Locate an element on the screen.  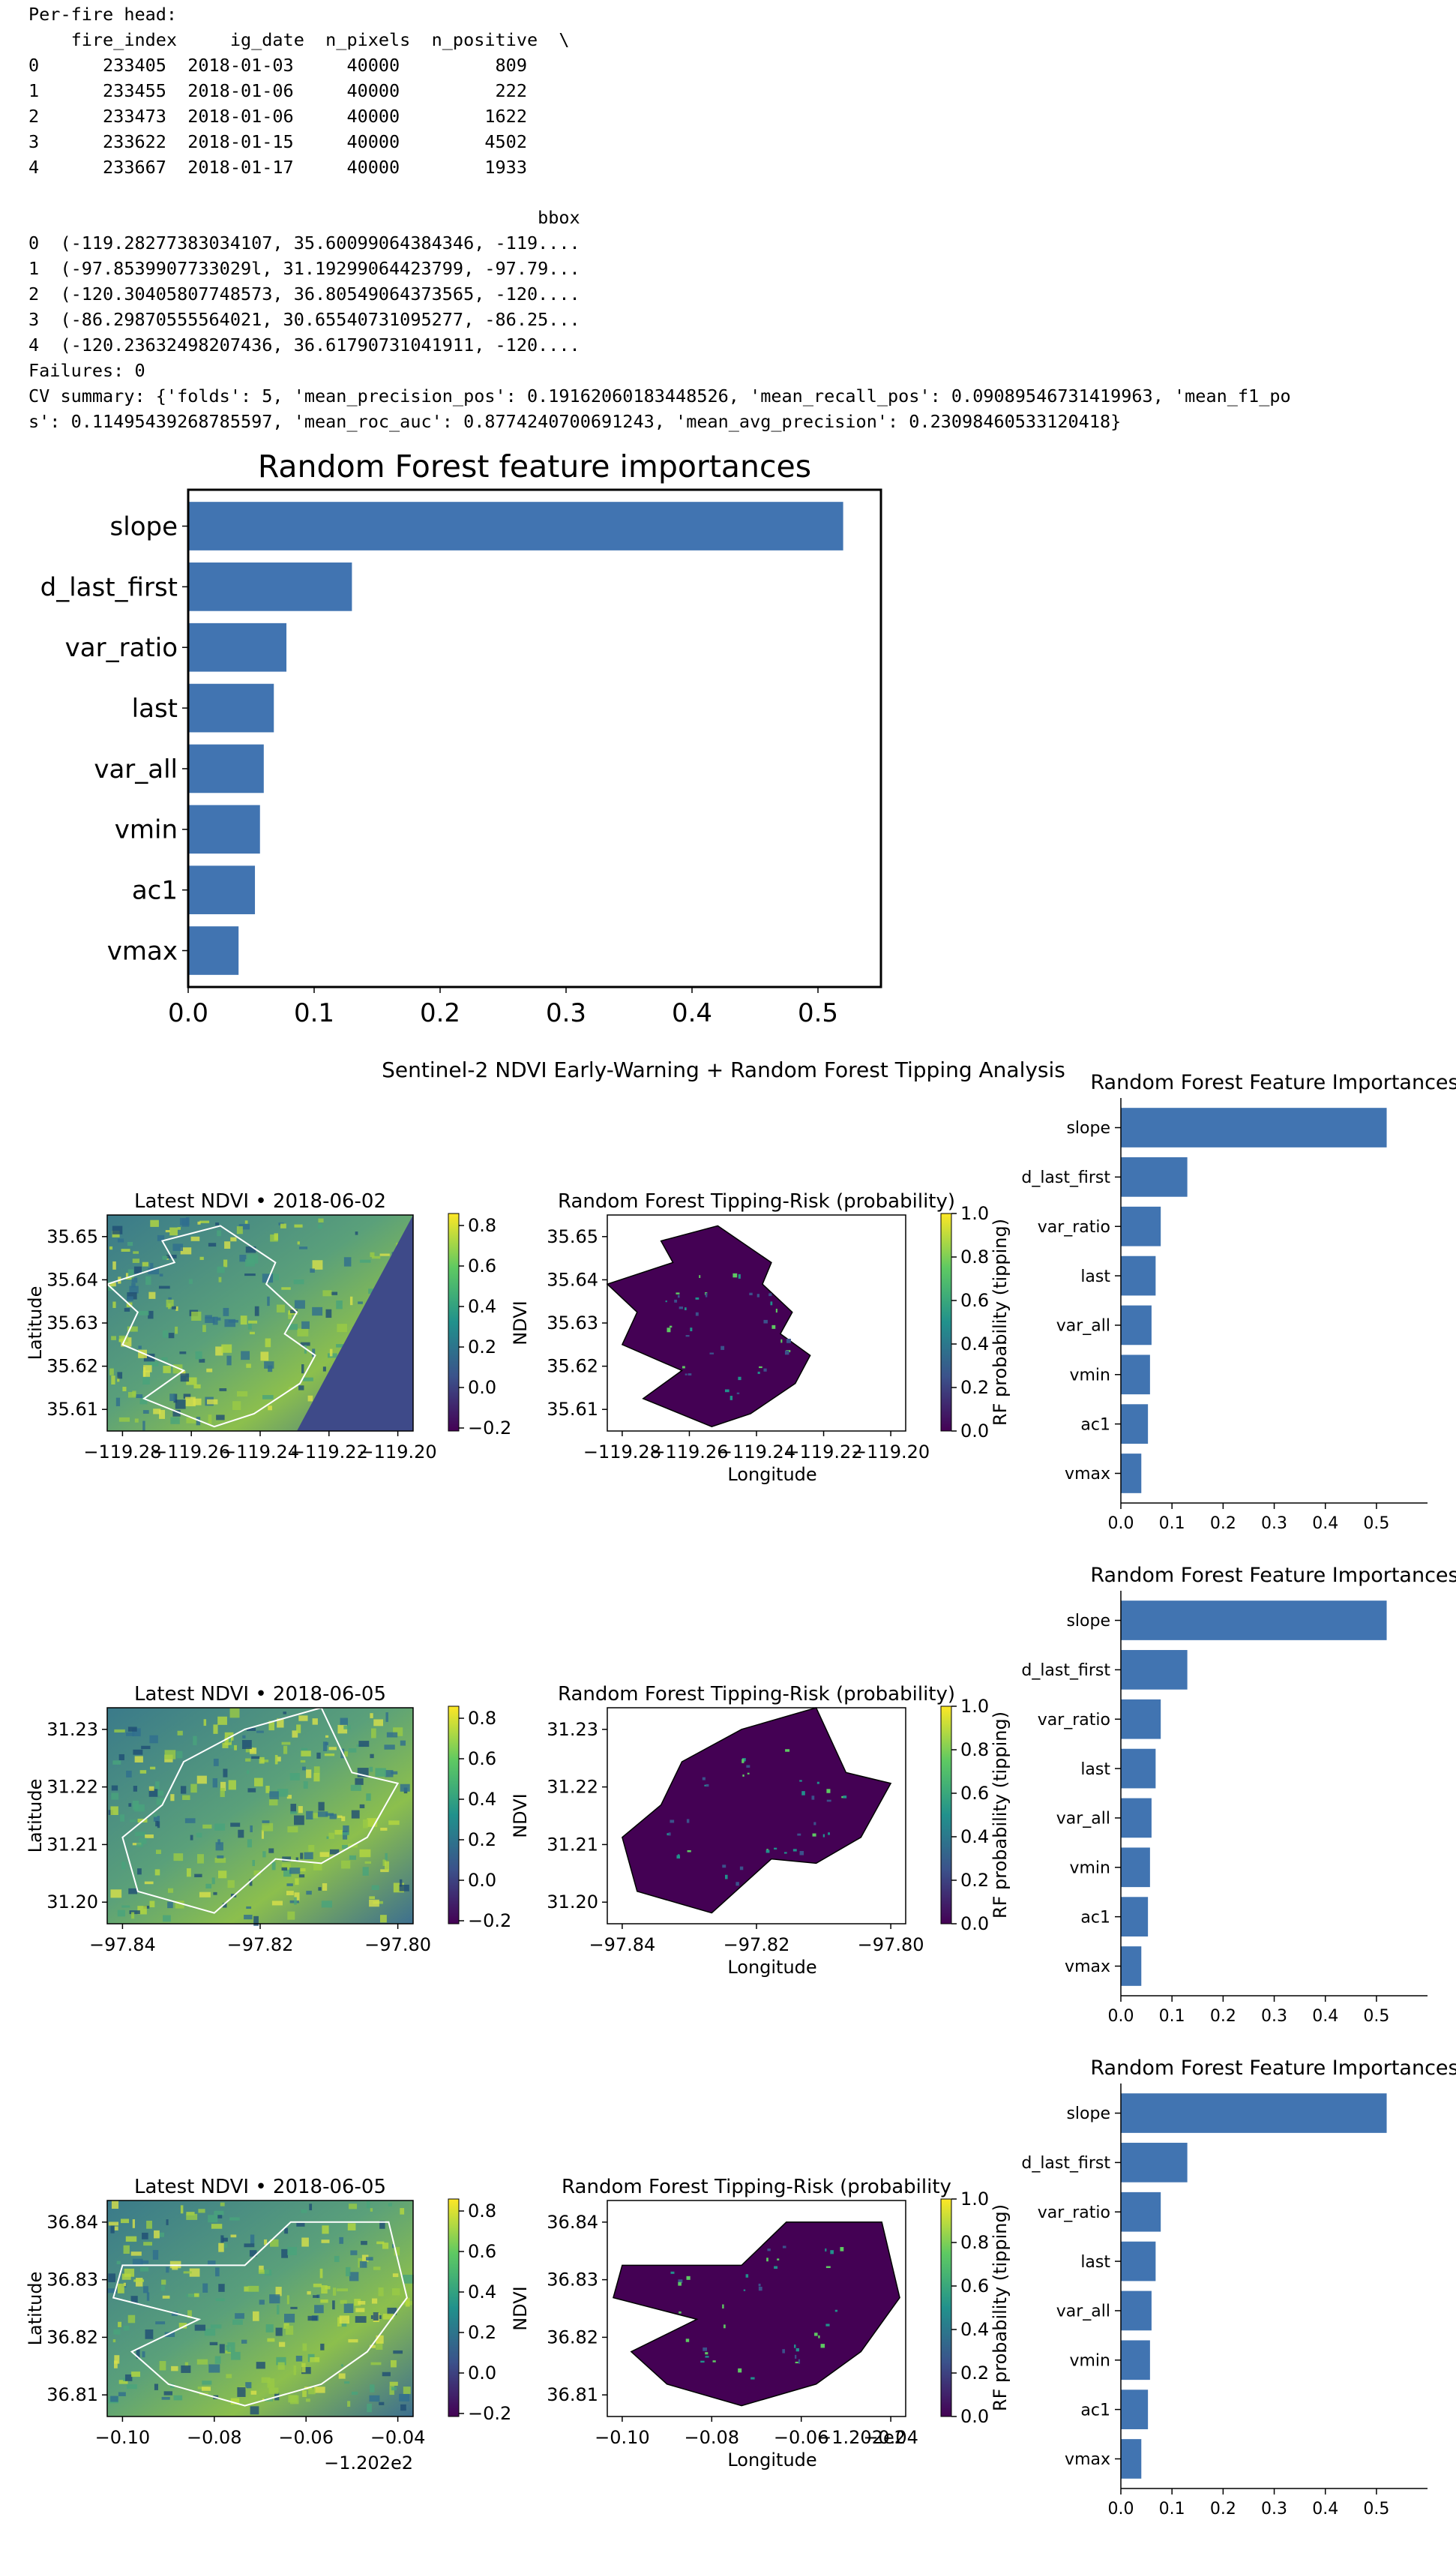
ndvi-ytick-label: 35.65 is located at coordinates (72, 1236).